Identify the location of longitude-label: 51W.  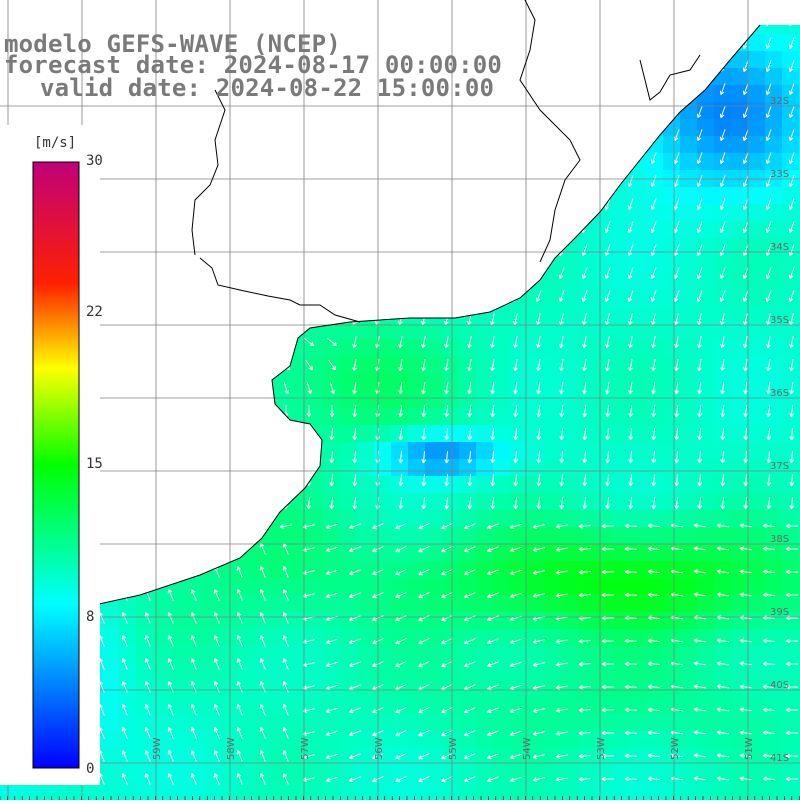
(749, 748).